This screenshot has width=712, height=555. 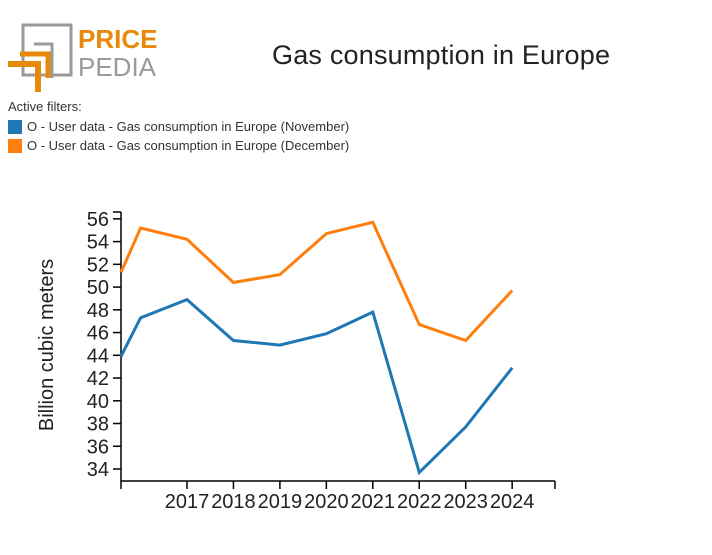 What do you see at coordinates (98, 379) in the screenshot?
I see `y-tick-label: 42` at bounding box center [98, 379].